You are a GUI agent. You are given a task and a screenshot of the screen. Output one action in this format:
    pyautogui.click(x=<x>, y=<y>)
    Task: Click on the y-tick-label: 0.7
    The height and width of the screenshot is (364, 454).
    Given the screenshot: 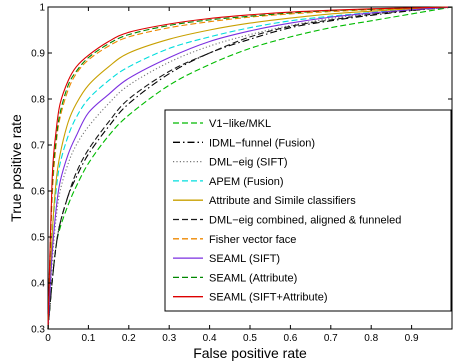 What is the action you would take?
    pyautogui.click(x=38, y=146)
    